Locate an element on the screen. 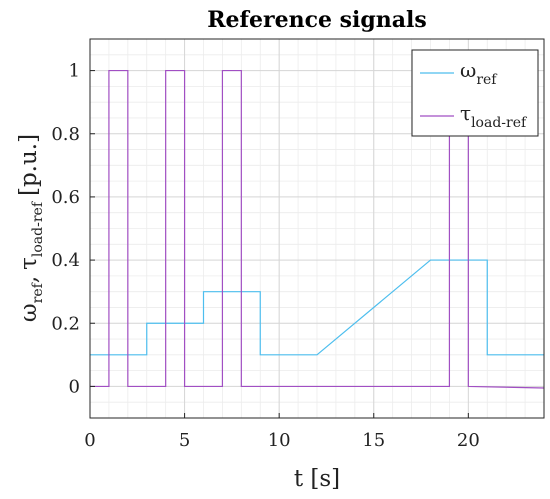 This screenshot has height=499, width=550. y-tick-label: 0 is located at coordinates (74, 386).